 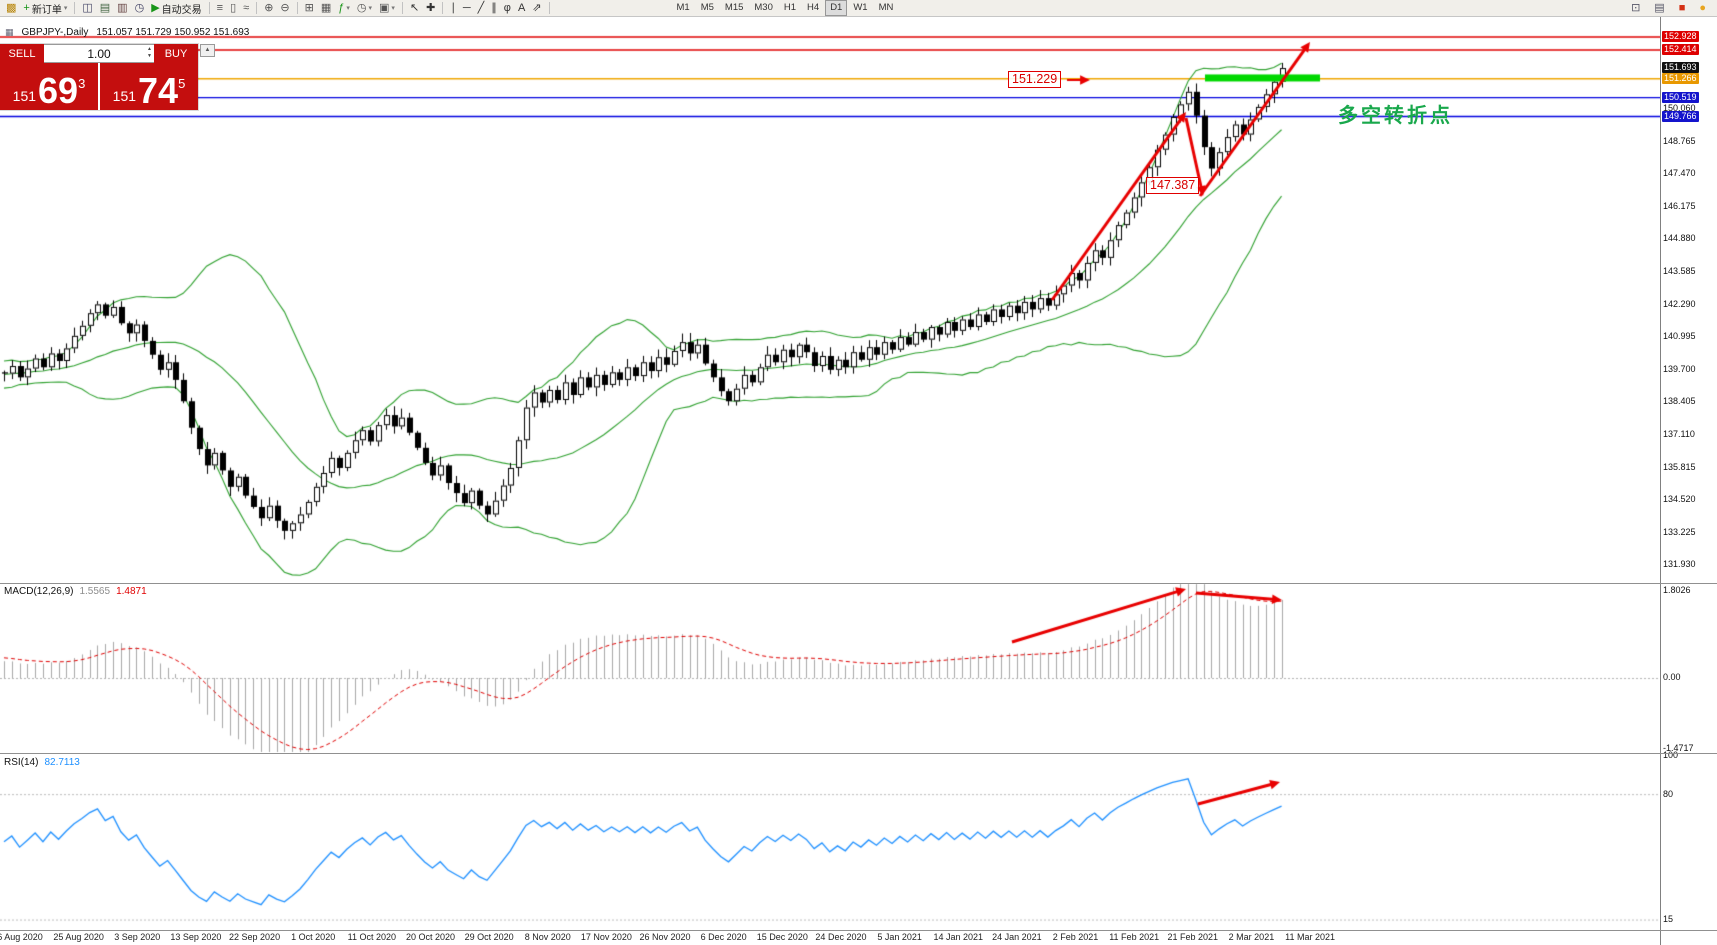 I want to click on axis-tick: -1.4717, so click(x=1678, y=747).